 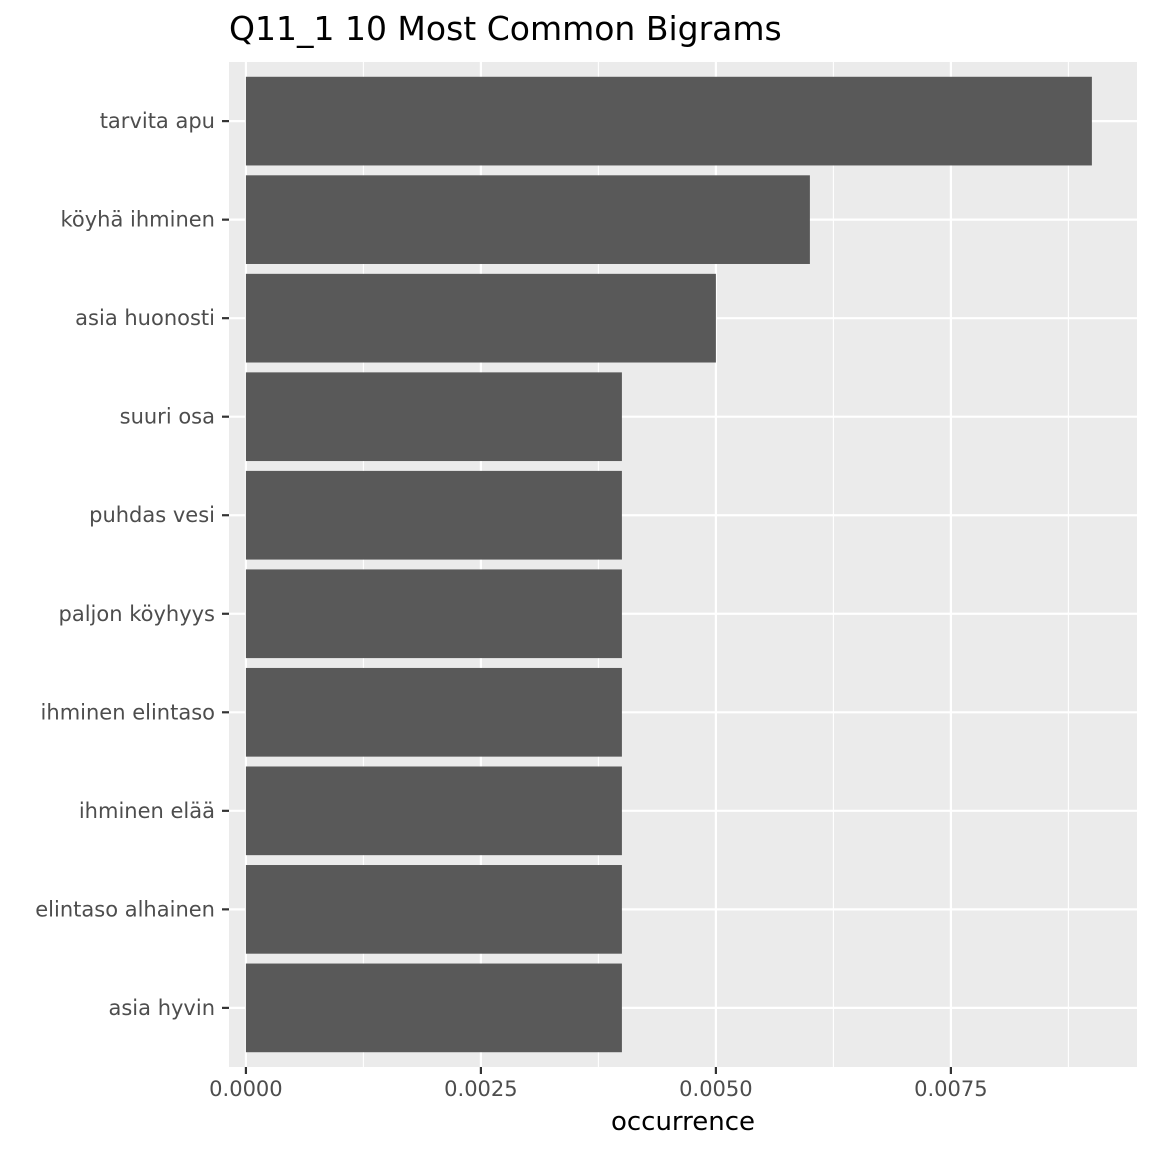 What do you see at coordinates (167, 417) in the screenshot?
I see `y-tick-label: suuri osa` at bounding box center [167, 417].